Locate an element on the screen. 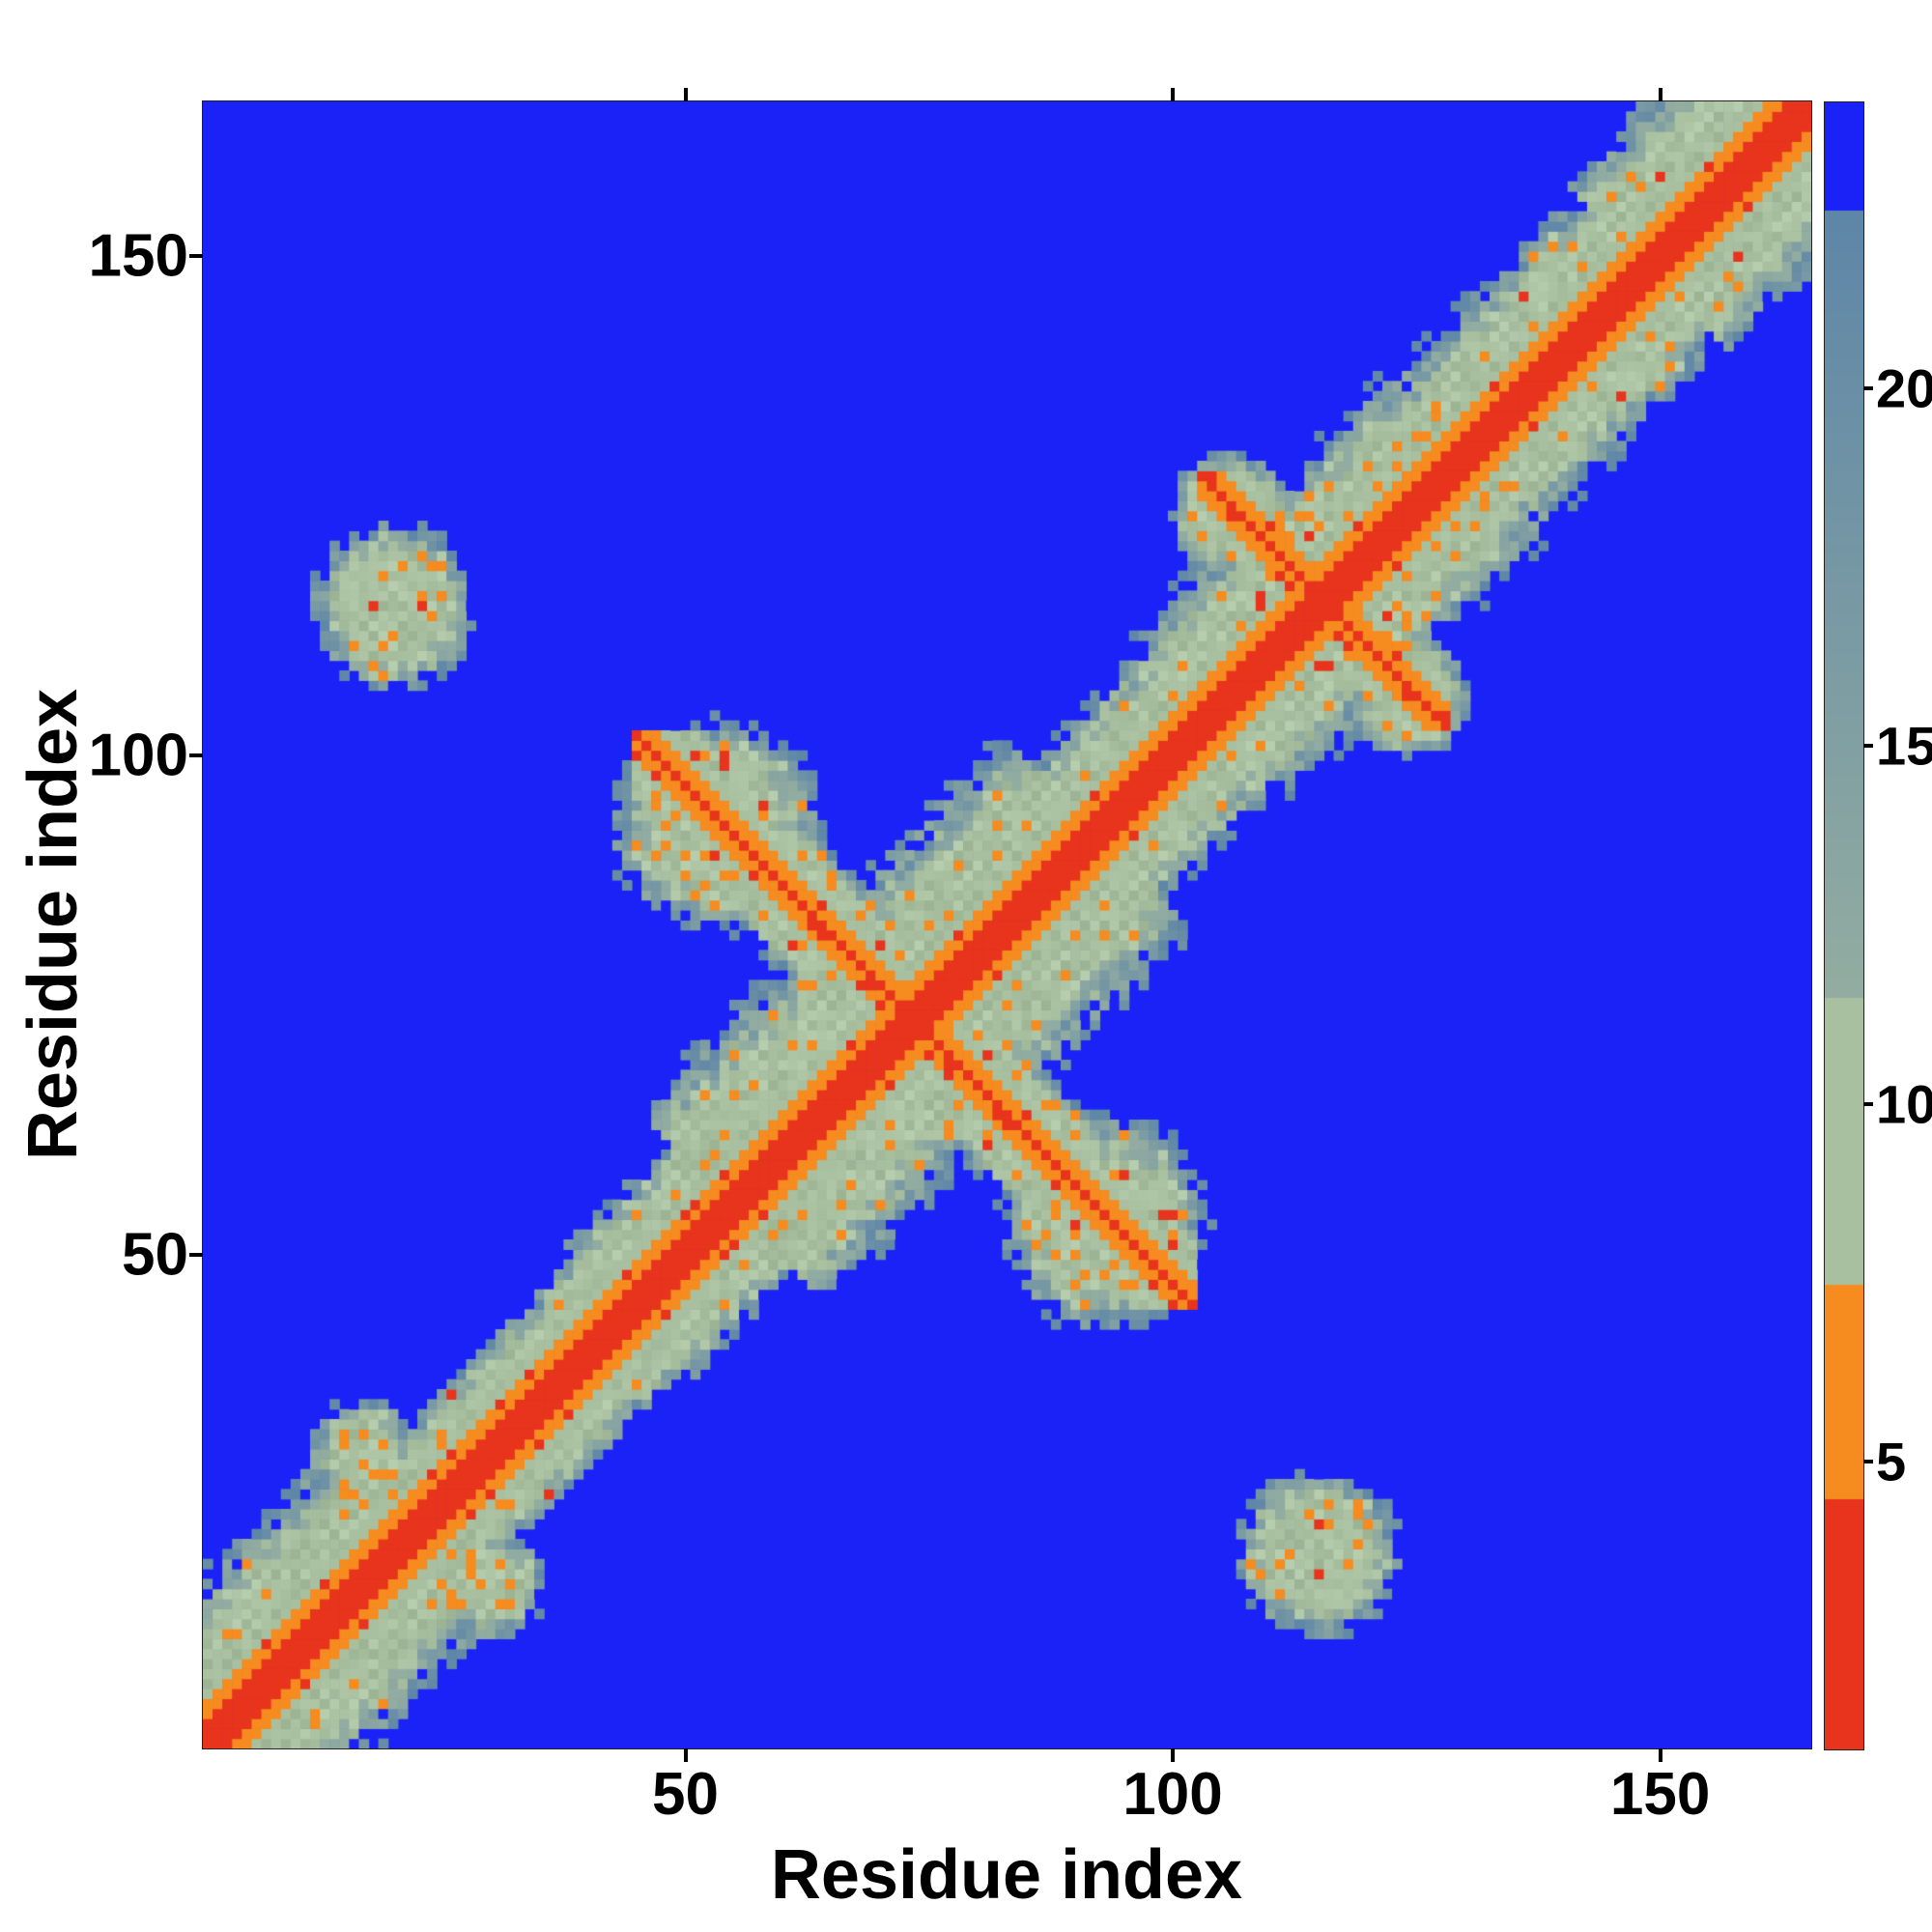  colorbar-tick-label: 15 is located at coordinates (1904, 746).